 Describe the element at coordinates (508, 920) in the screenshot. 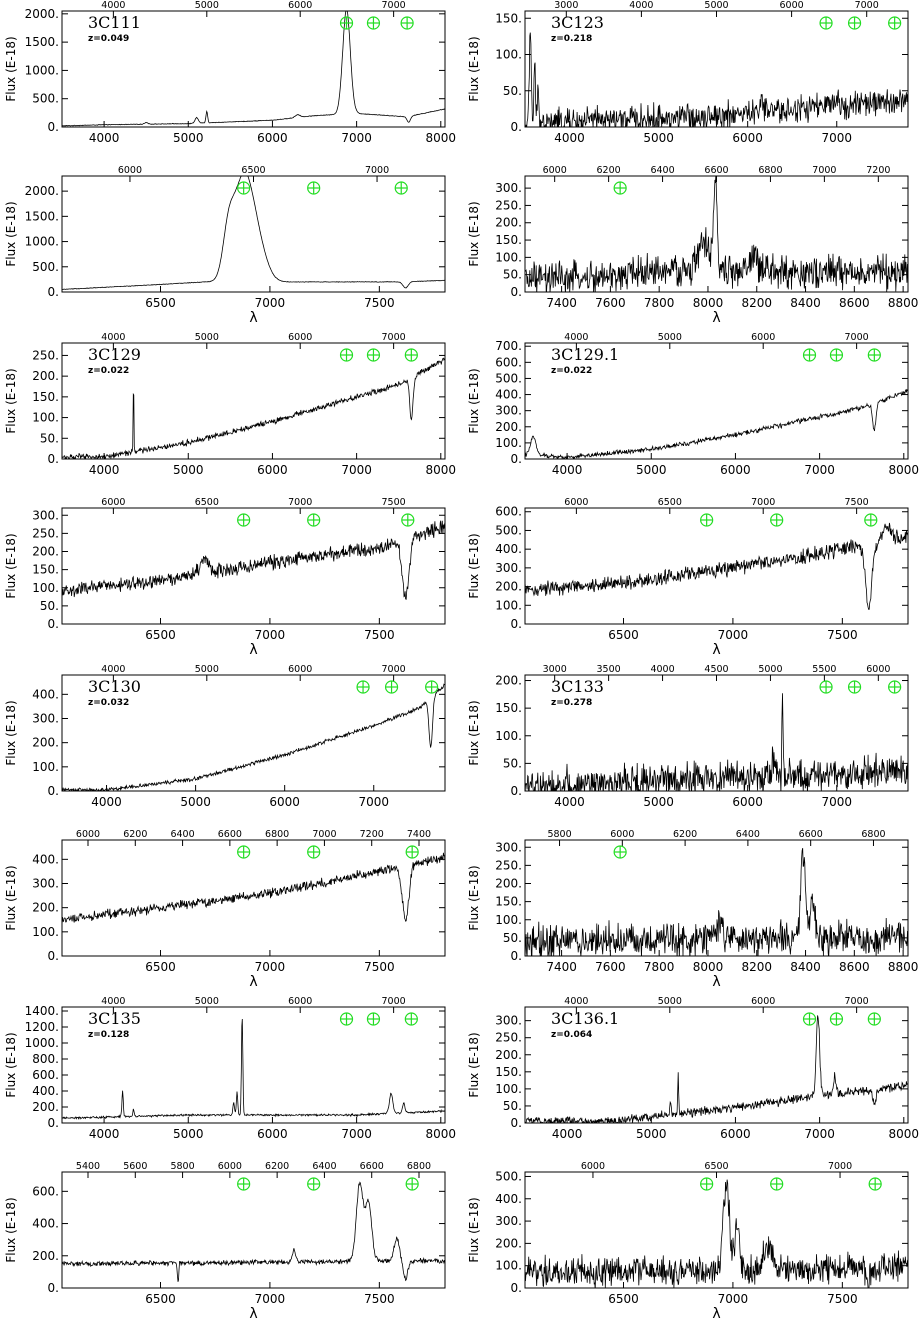

I see `y-tick-label: 100.` at that location.